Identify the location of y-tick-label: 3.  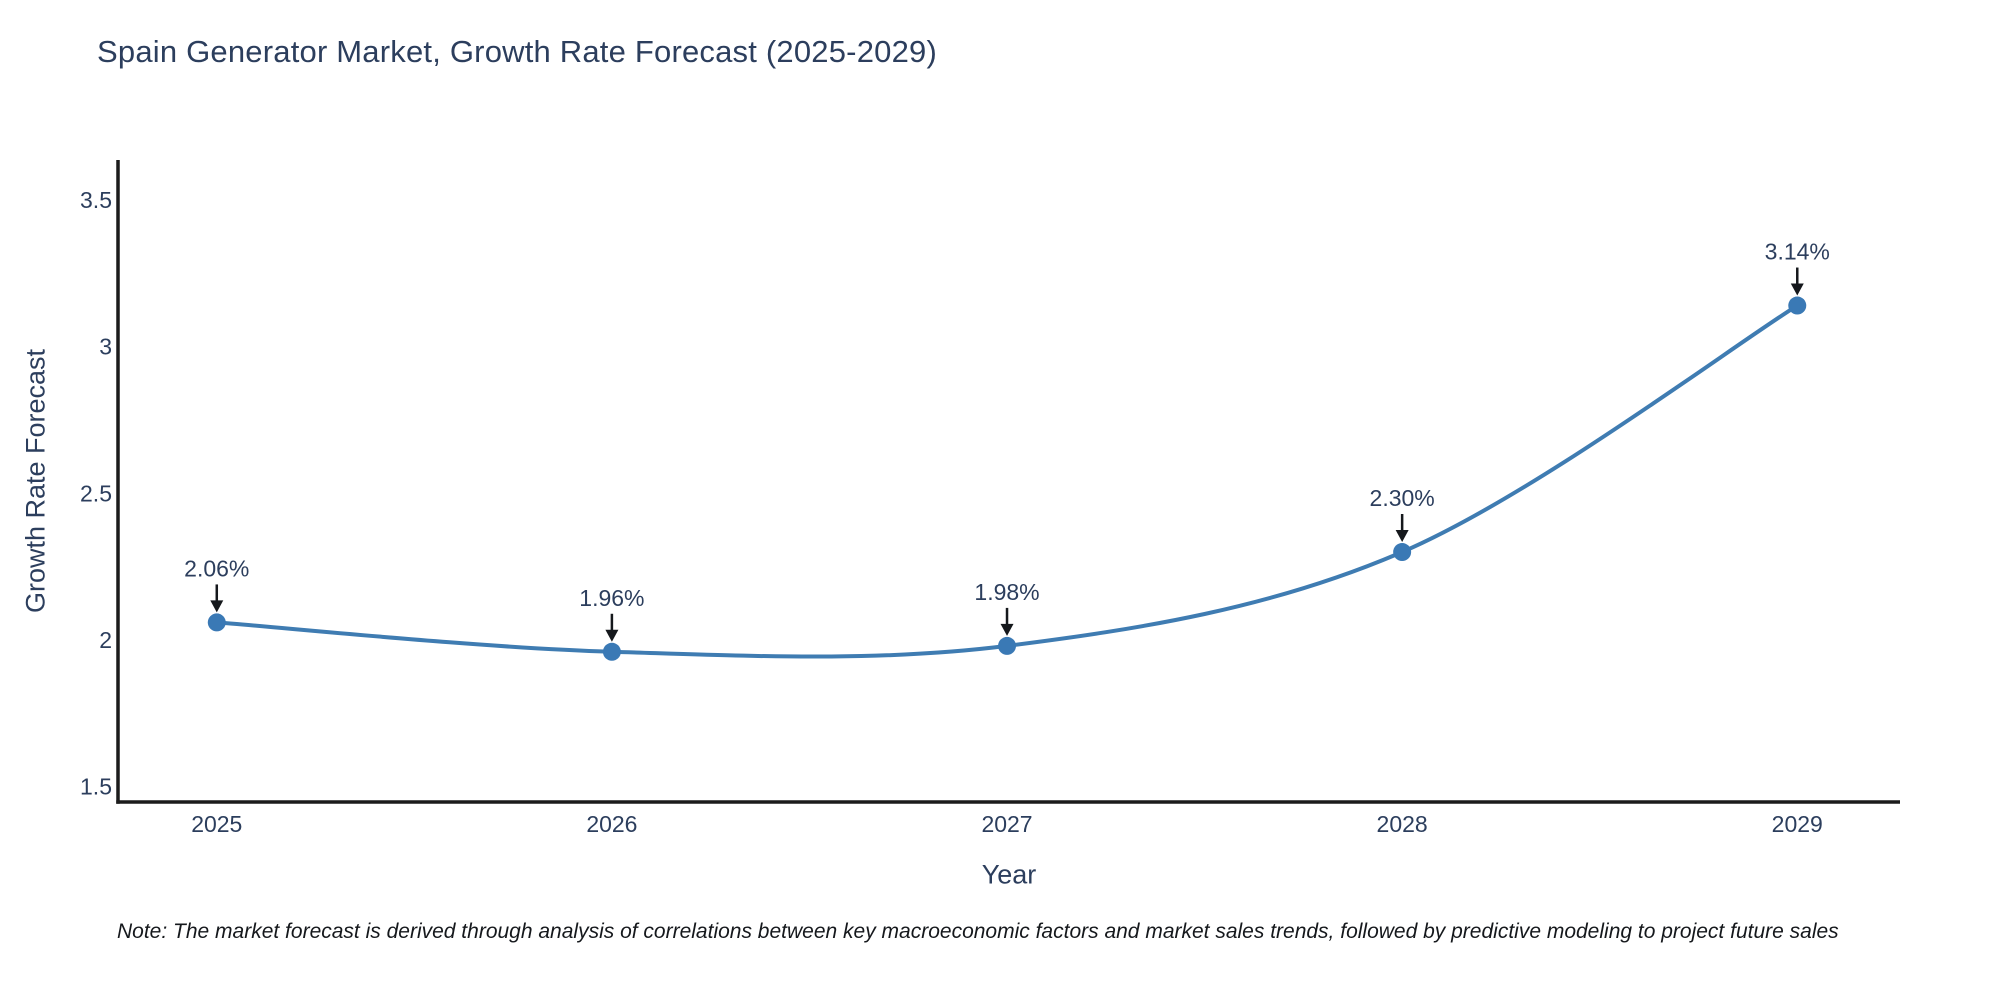
(105, 347).